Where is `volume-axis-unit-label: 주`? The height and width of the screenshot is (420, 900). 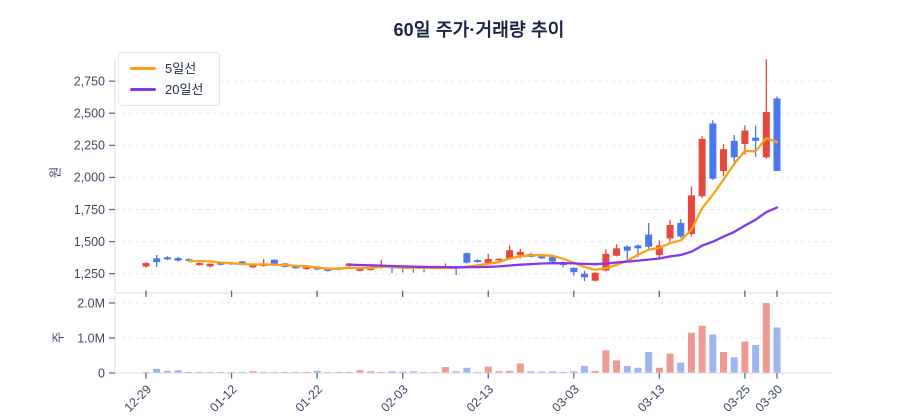 volume-axis-unit-label: 주 is located at coordinates (58, 337).